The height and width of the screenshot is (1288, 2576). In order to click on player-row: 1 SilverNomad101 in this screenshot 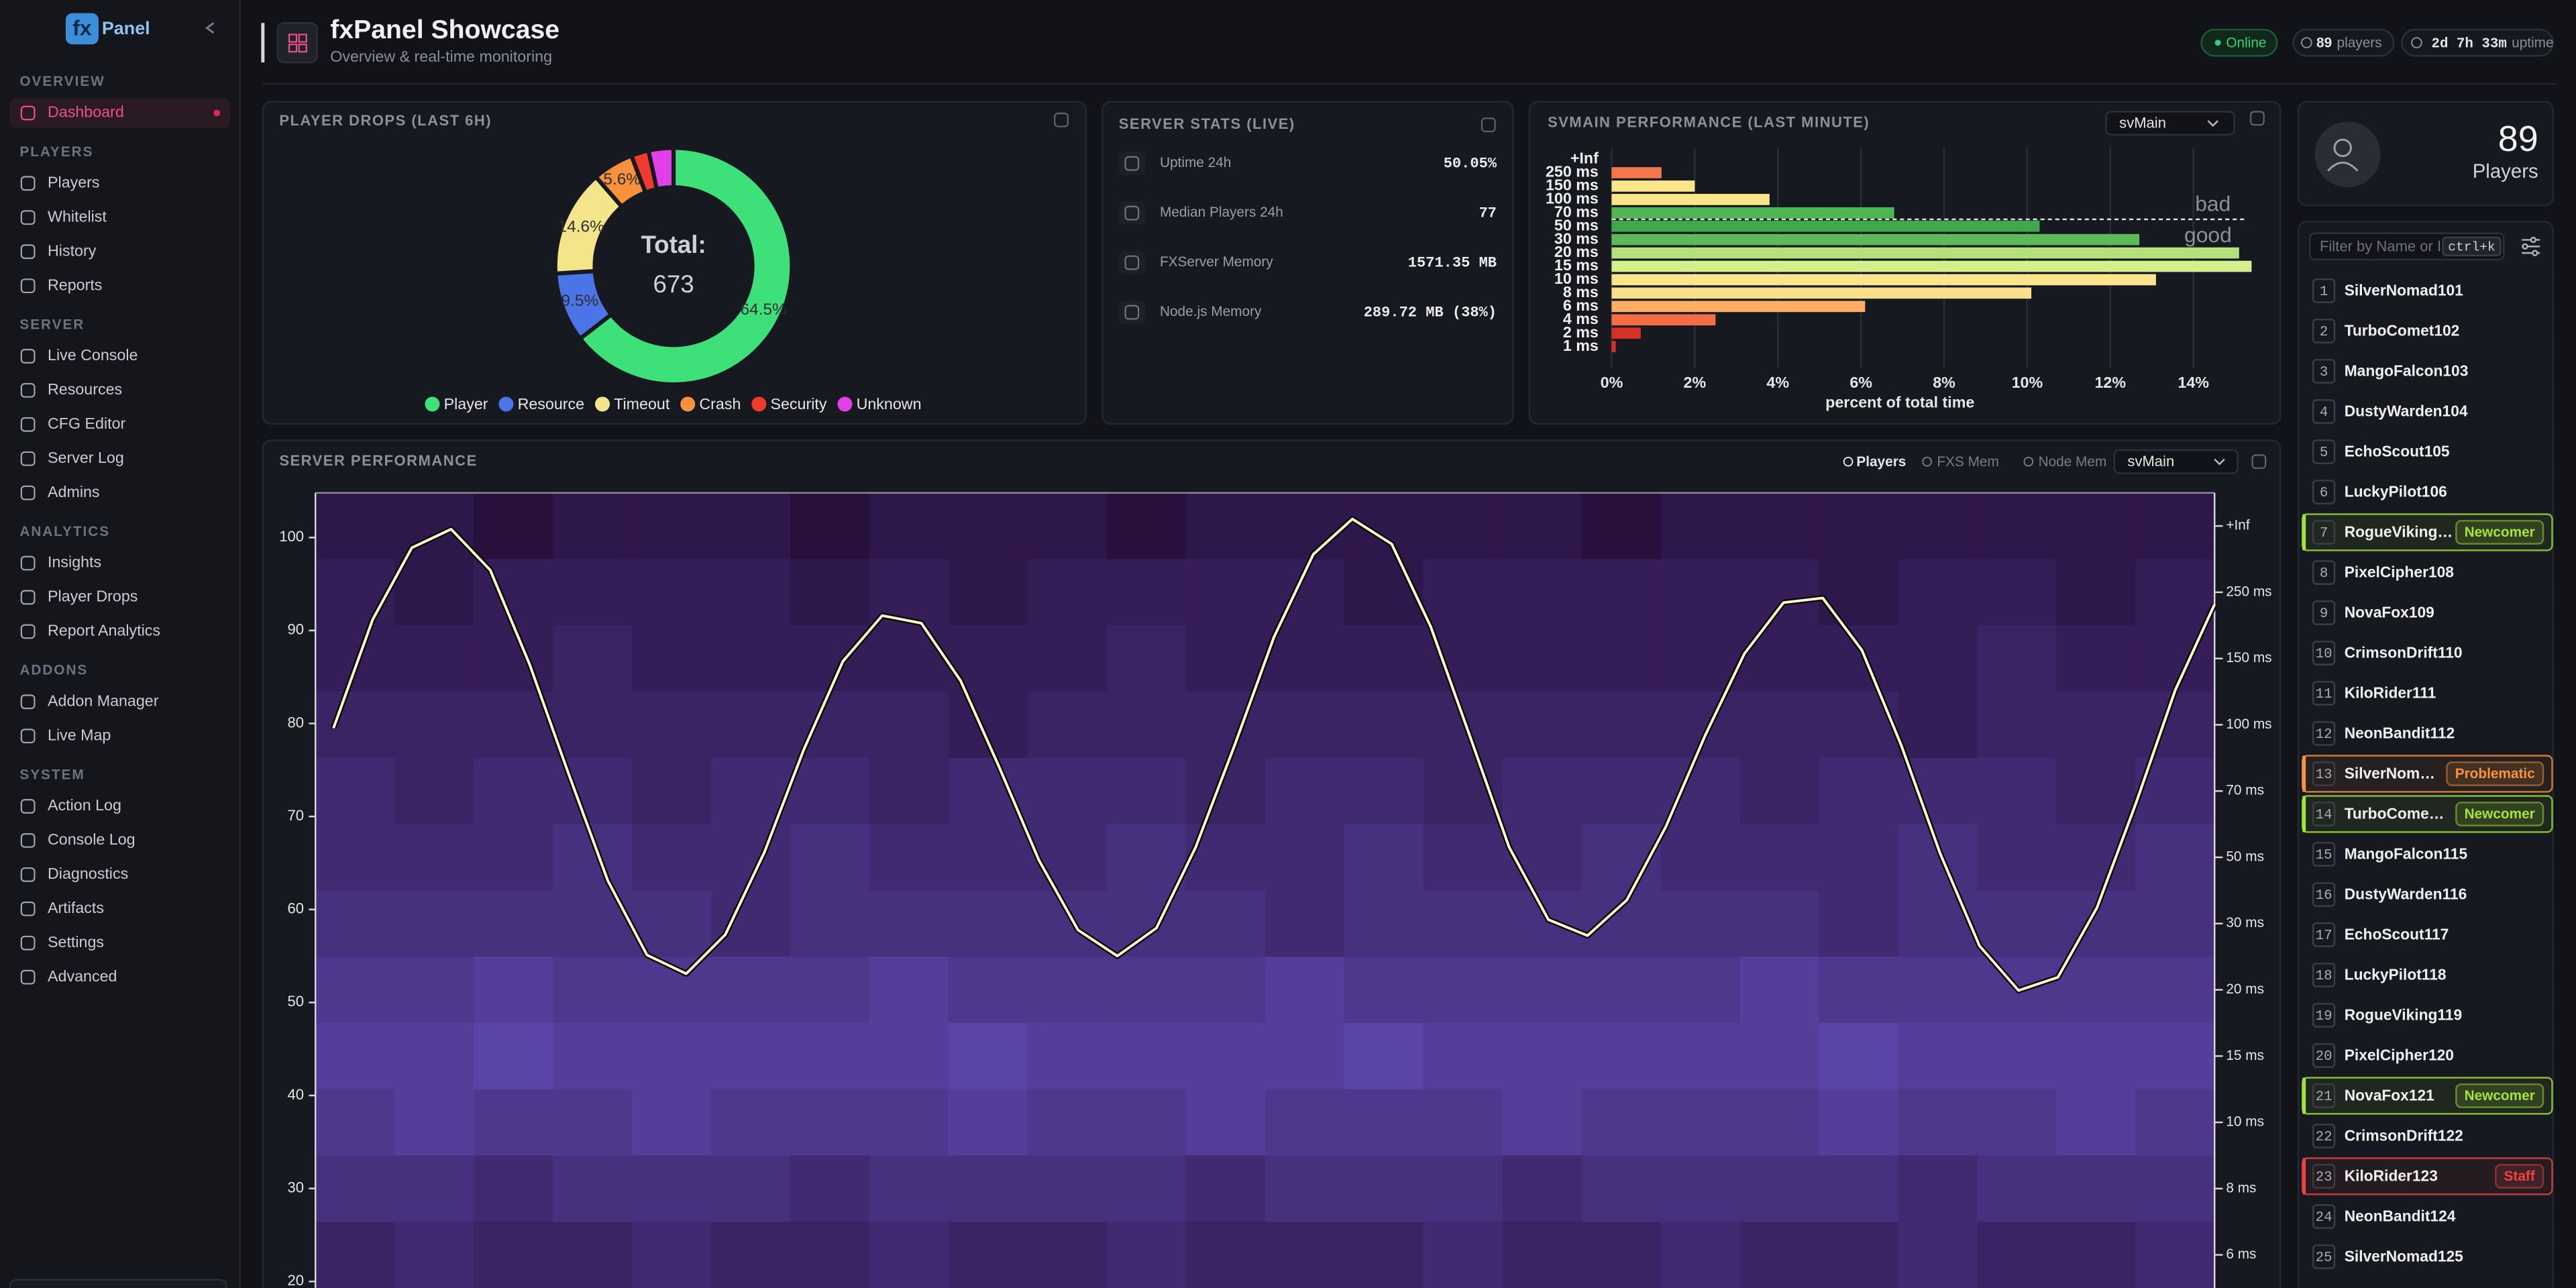, I will do `click(2427, 290)`.